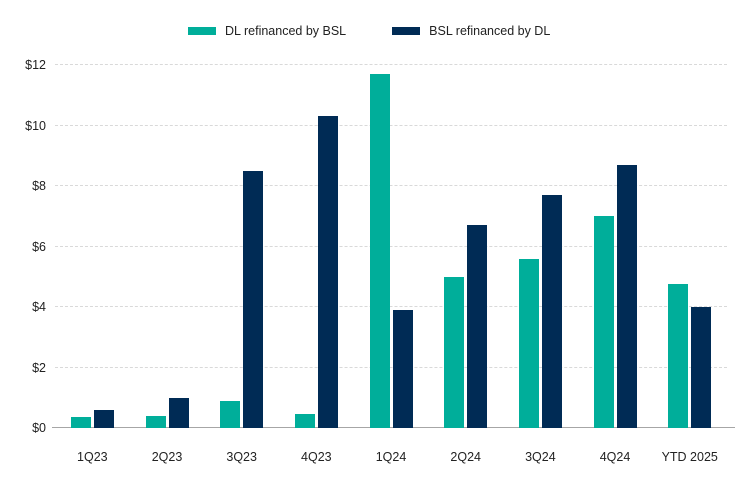  What do you see at coordinates (23, 246) in the screenshot?
I see `y-axis: $0 $2 $4 $6 $8 $10 $12` at bounding box center [23, 246].